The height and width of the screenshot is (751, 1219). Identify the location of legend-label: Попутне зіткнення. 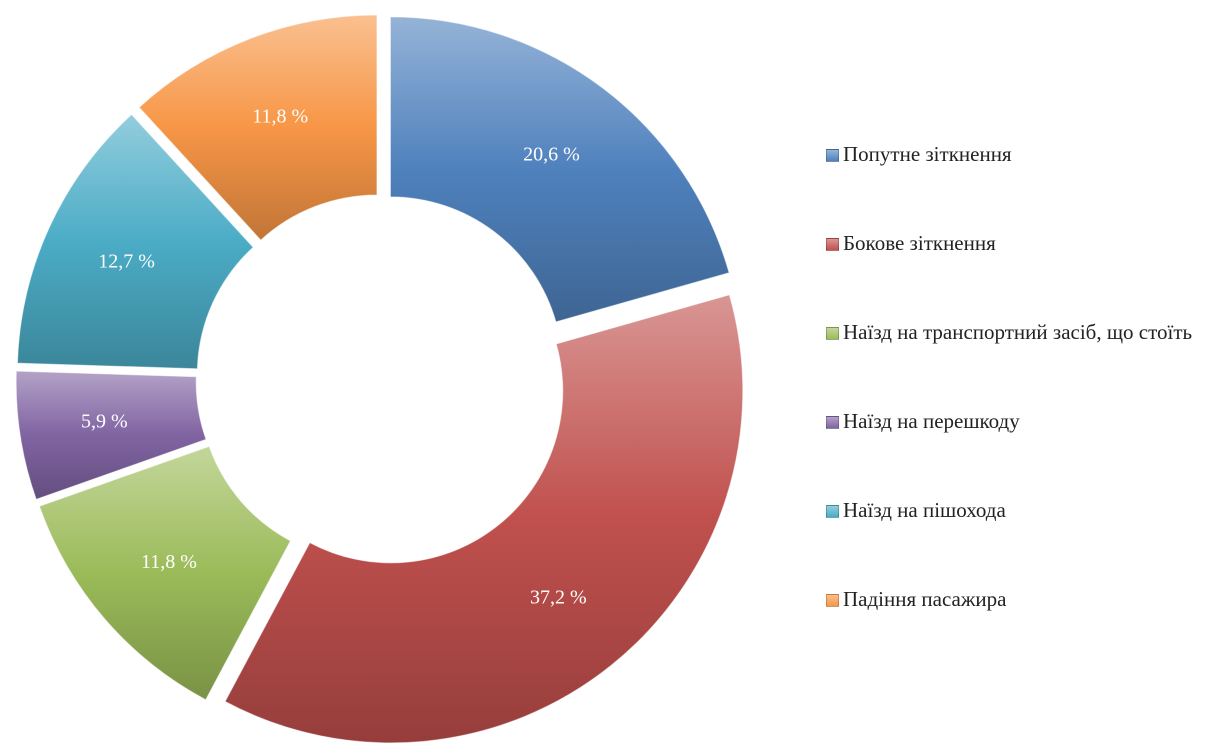
(927, 154).